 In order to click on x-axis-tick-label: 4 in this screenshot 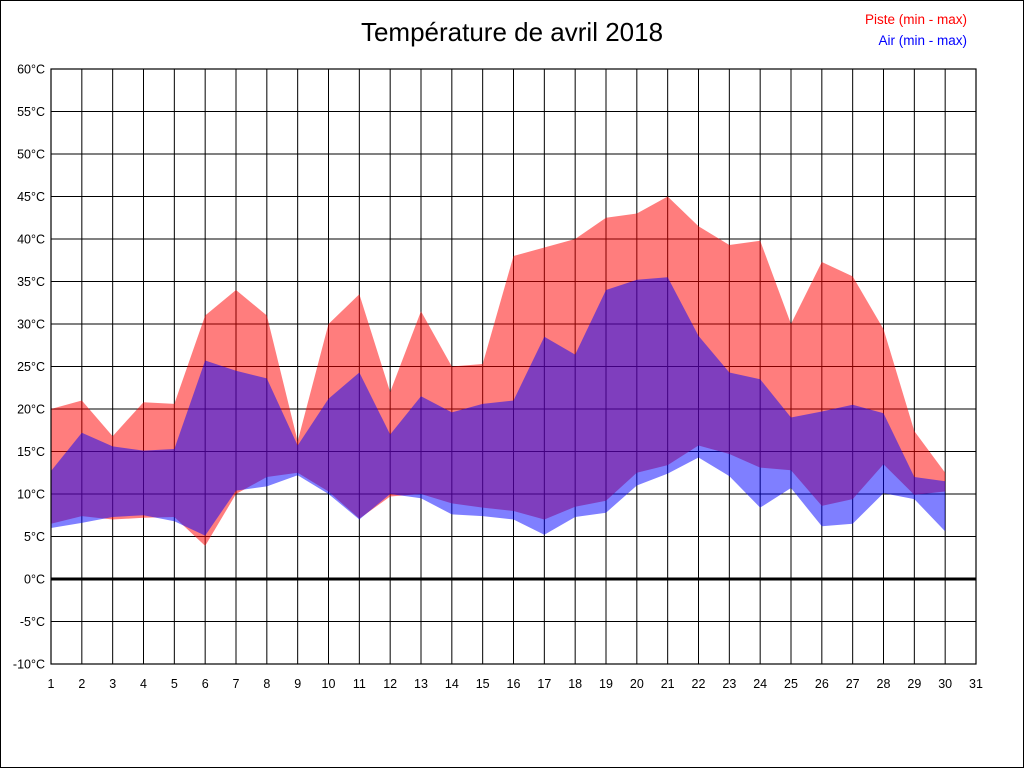, I will do `click(143, 684)`.